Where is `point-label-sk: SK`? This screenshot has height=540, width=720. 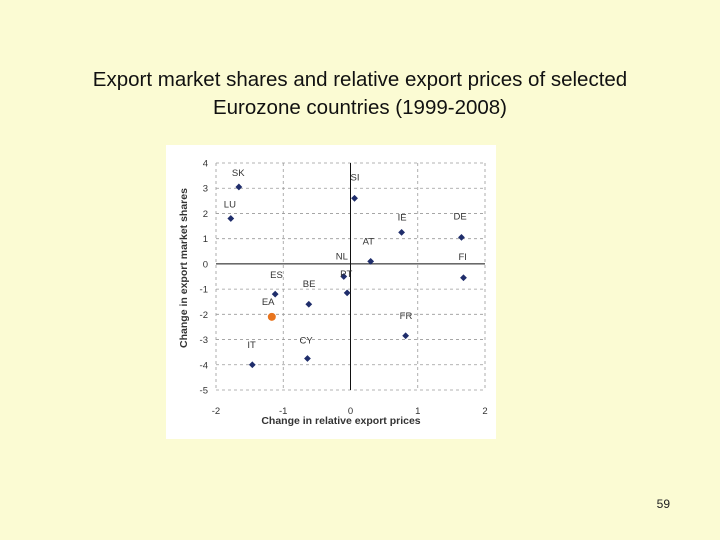
point-label-sk: SK is located at coordinates (238, 173).